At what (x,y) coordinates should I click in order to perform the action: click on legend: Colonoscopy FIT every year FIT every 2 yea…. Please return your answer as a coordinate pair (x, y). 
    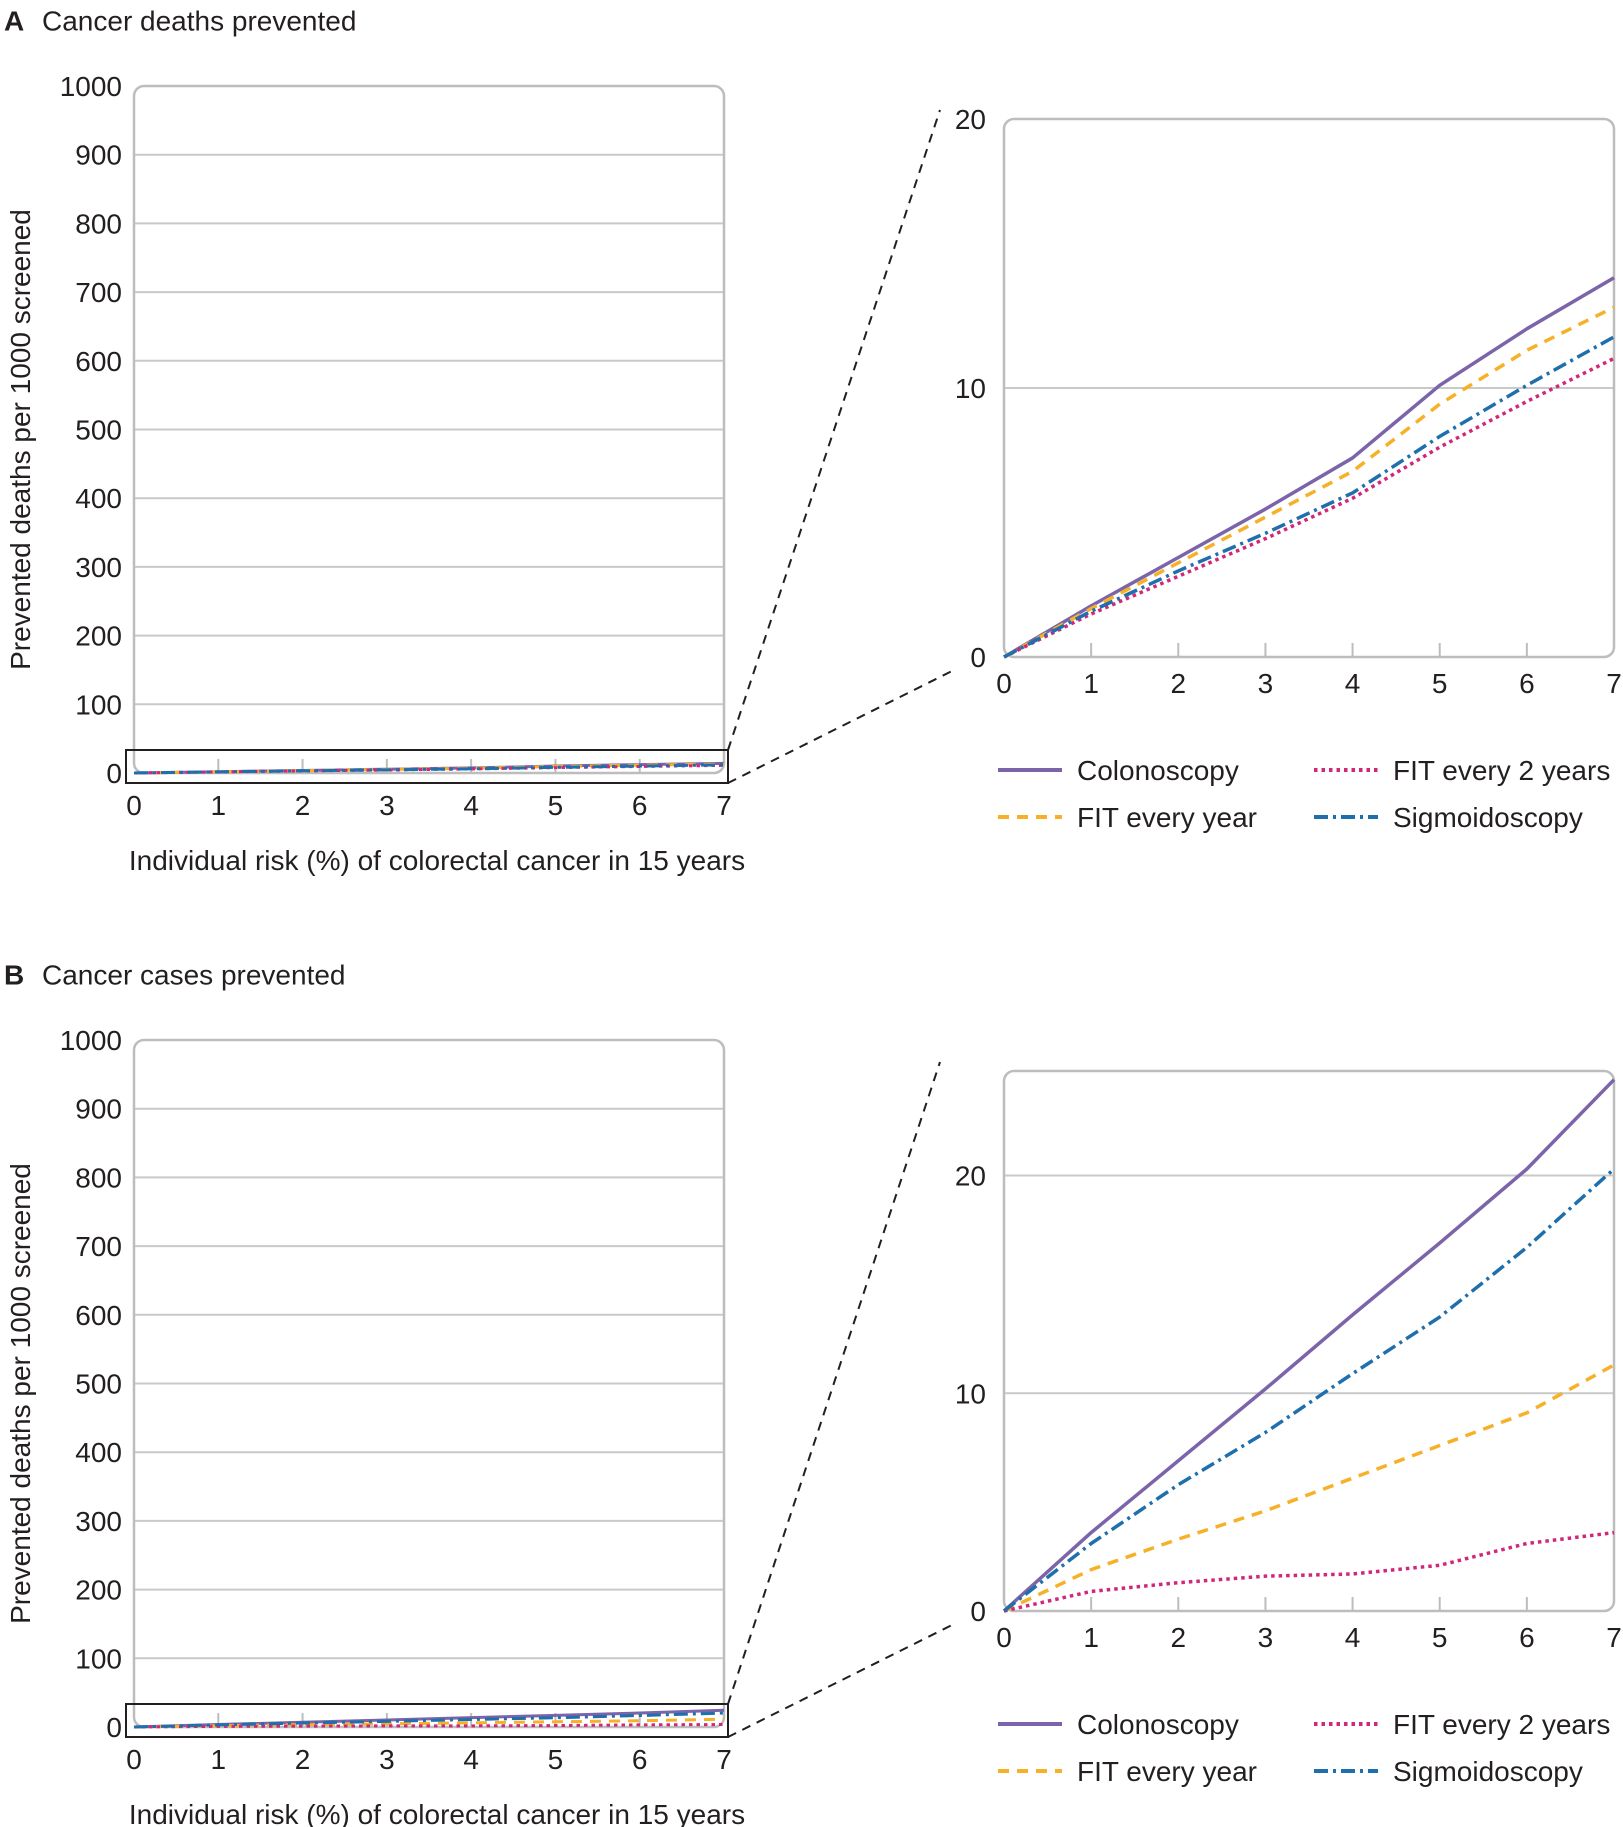
    Looking at the image, I should click on (1304, 794).